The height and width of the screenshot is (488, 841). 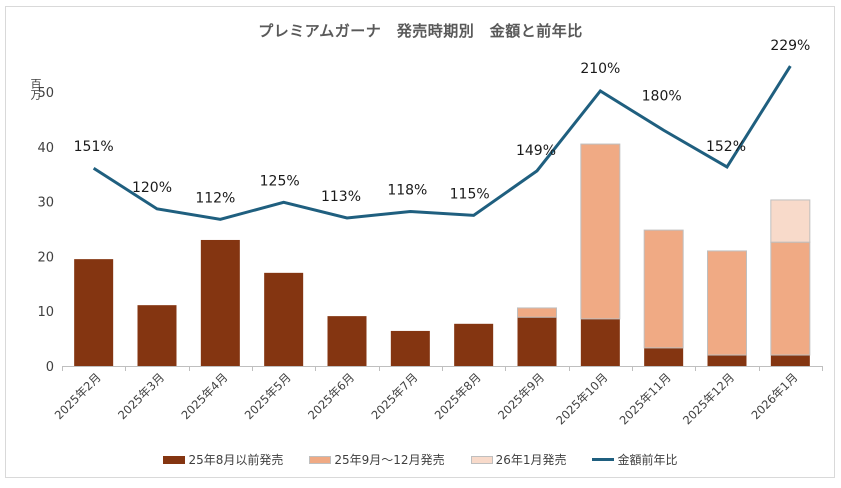 I want to click on legend-item-yoy: 金額前年比, so click(x=635, y=459).